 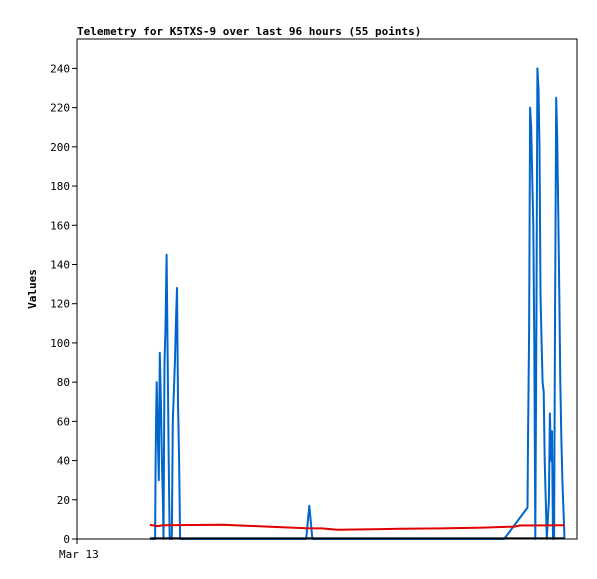 I want to click on y-tick-label: 0, so click(x=66, y=539).